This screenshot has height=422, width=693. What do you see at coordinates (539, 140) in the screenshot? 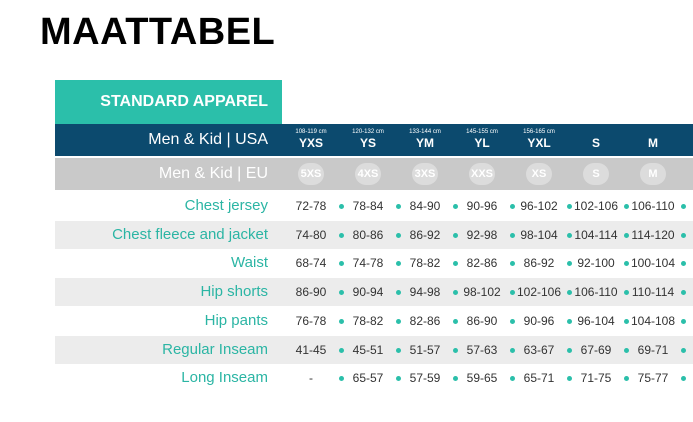
I see `us-size-column: 156-165 cm YXL` at bounding box center [539, 140].